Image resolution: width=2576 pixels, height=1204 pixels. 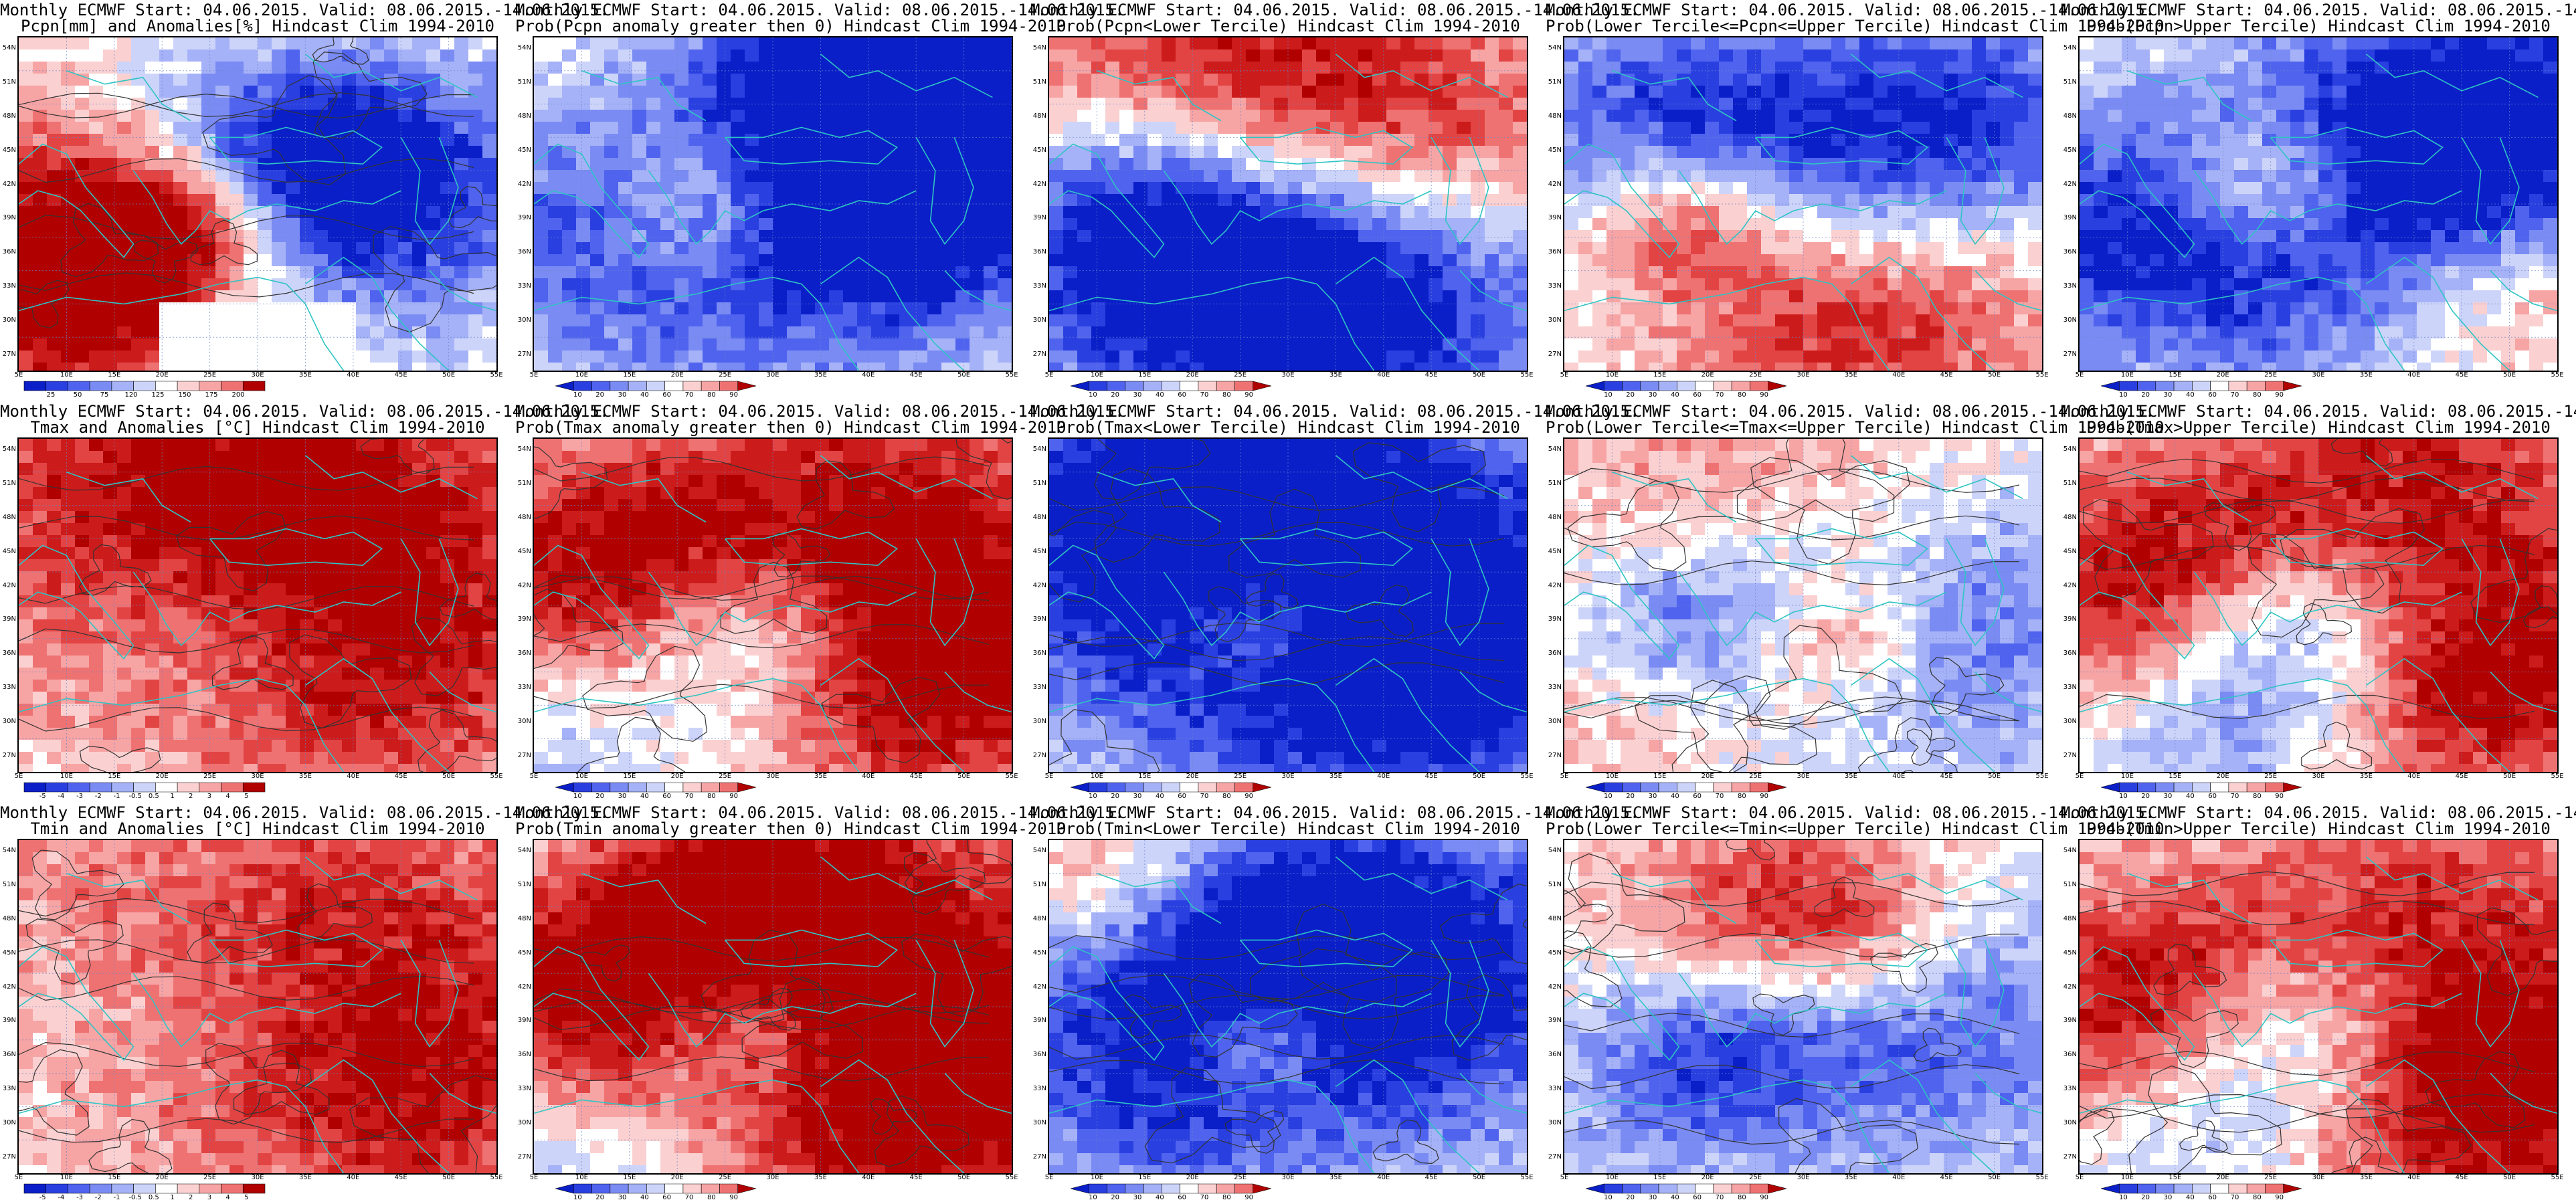 I want to click on colorbar-tick-label: 20, so click(x=2145, y=395).